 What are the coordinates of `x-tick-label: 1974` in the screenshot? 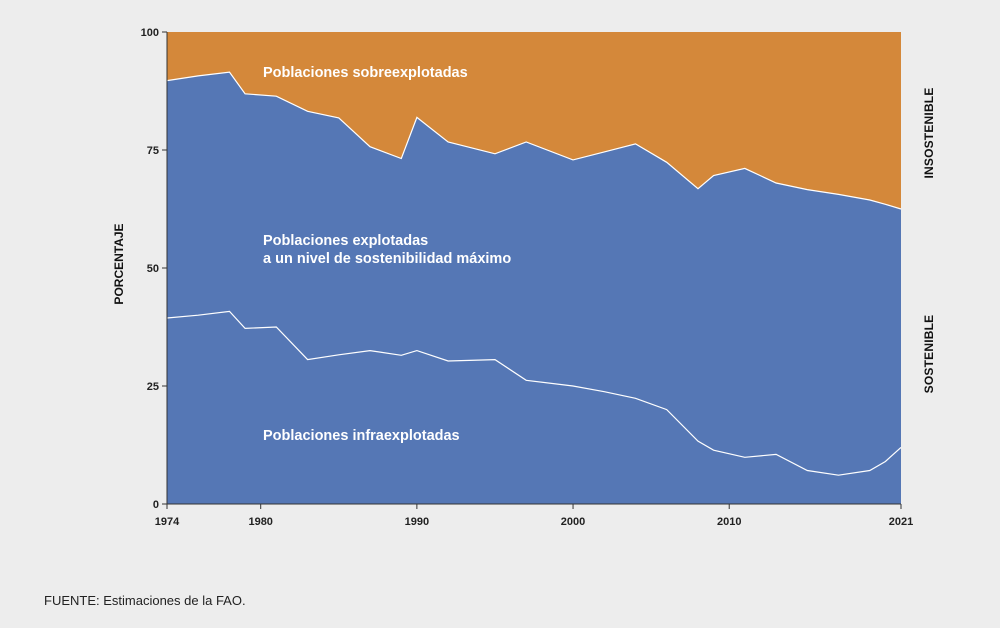 It's located at (167, 522).